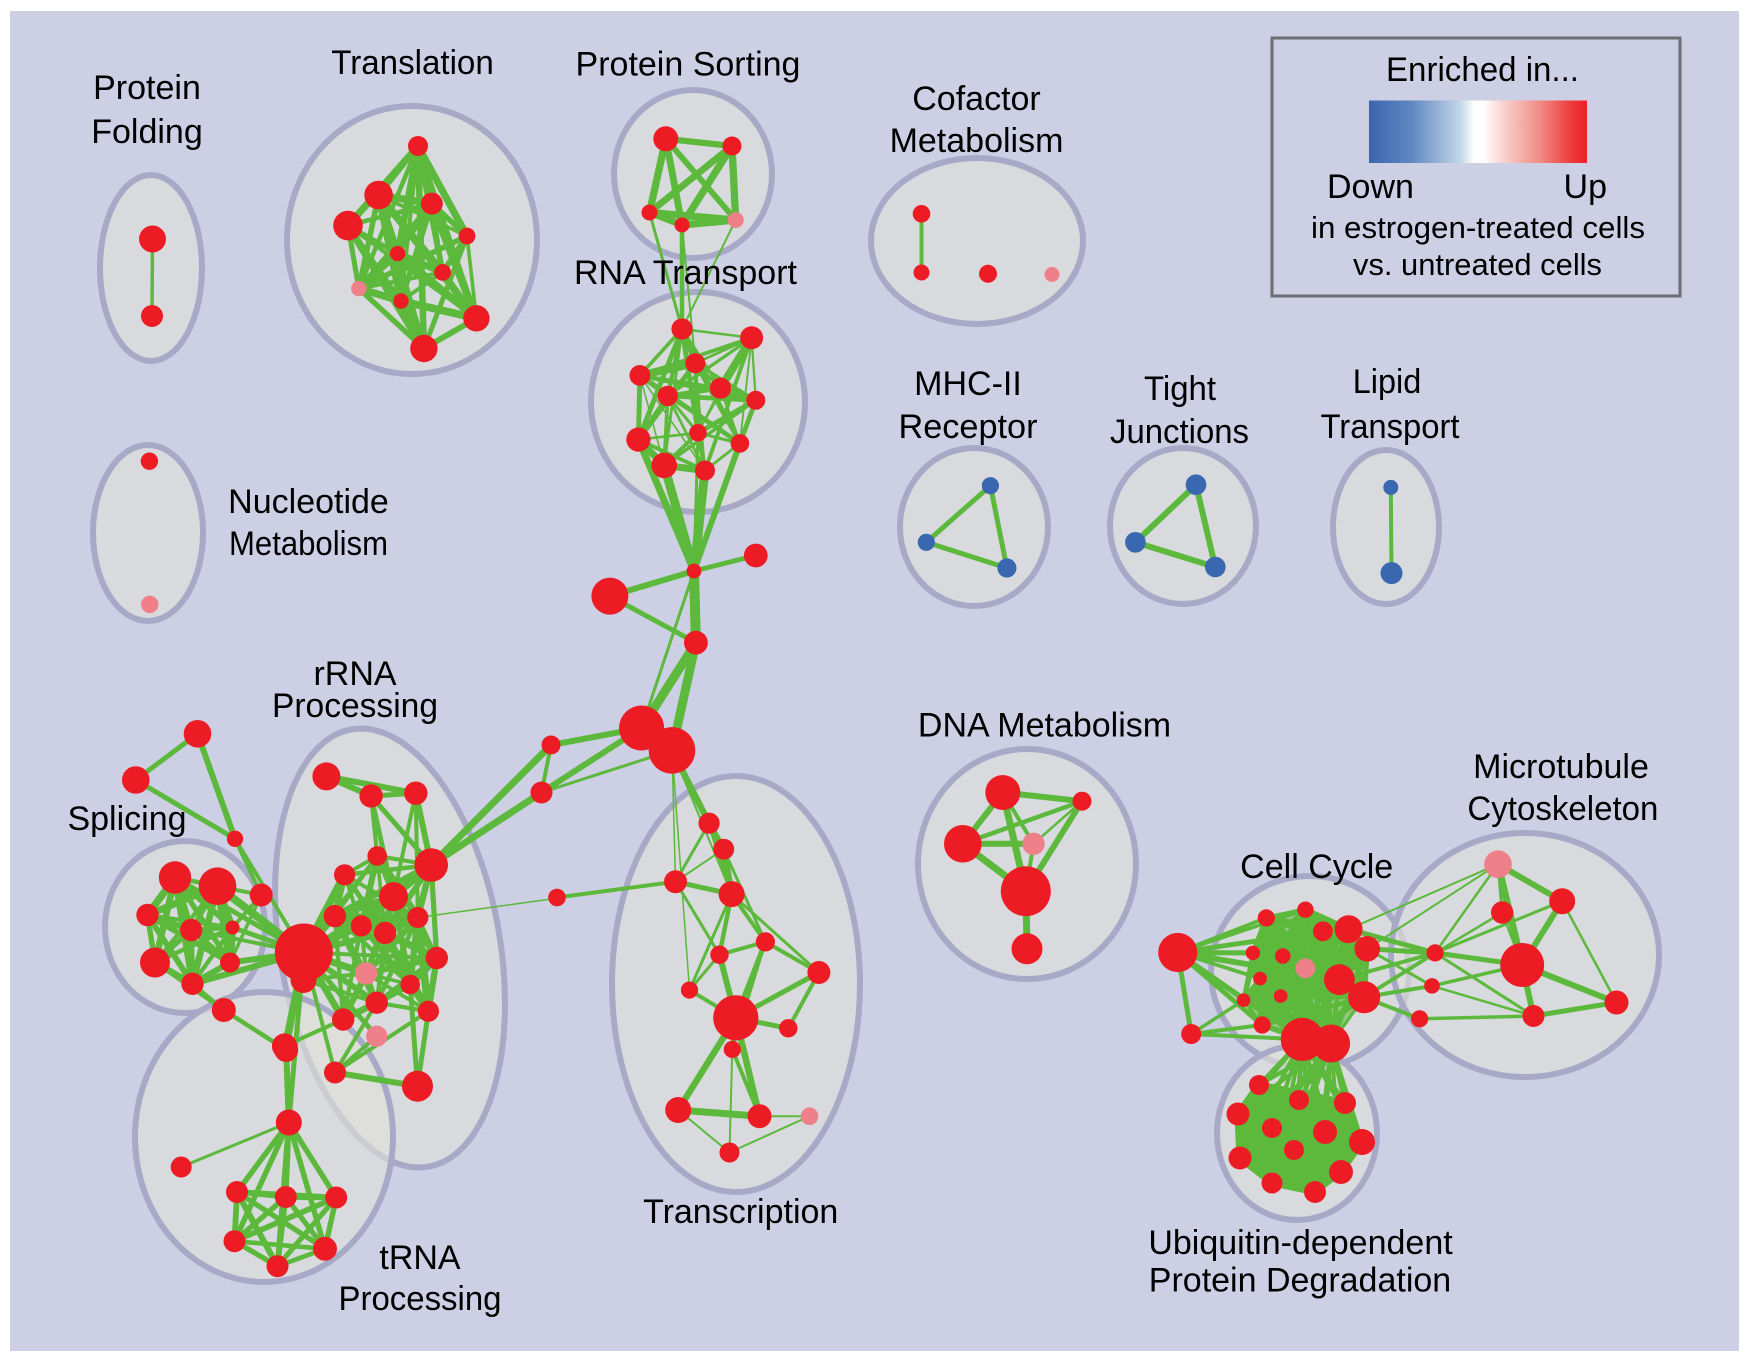 The height and width of the screenshot is (1365, 1750). What do you see at coordinates (412, 63) in the screenshot?
I see `svg-text: Translation` at bounding box center [412, 63].